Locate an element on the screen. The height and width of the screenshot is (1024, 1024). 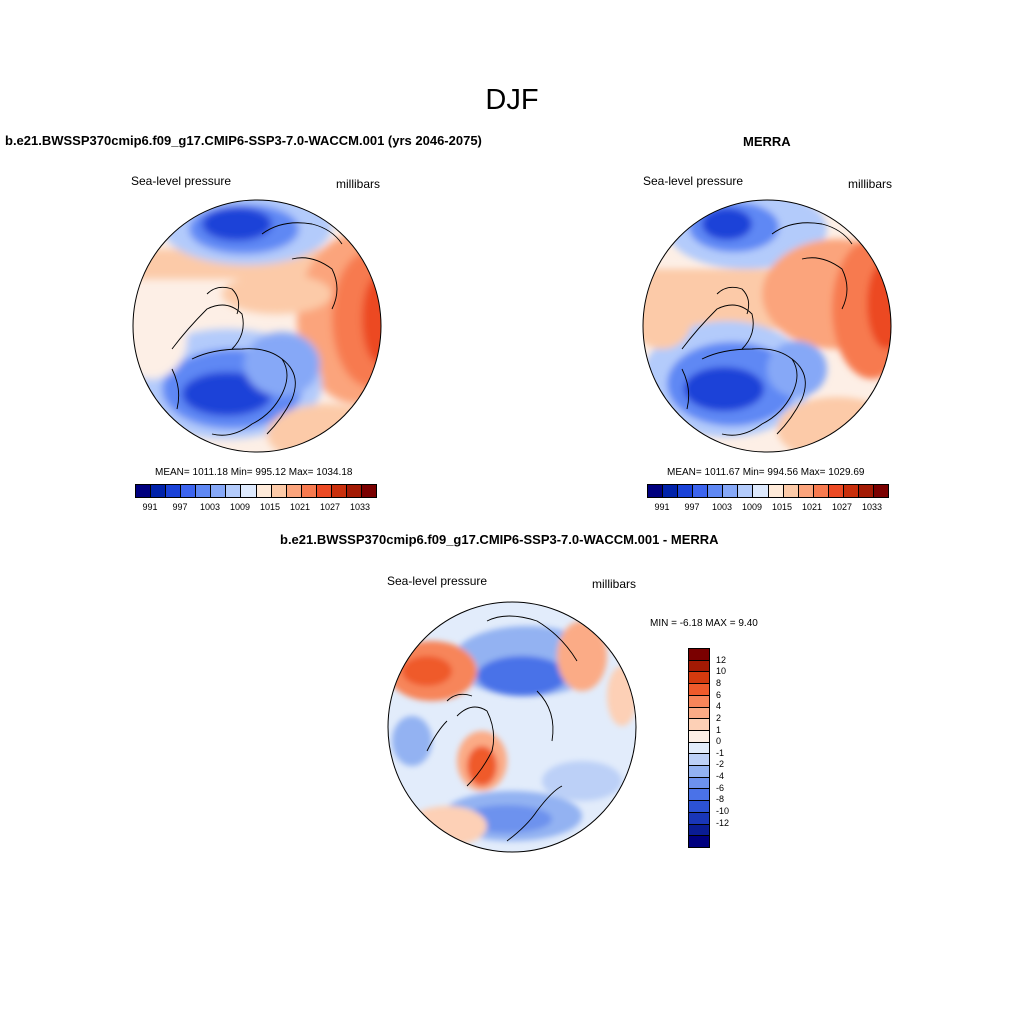
obs-units-label: millibars is located at coordinates (870, 184).